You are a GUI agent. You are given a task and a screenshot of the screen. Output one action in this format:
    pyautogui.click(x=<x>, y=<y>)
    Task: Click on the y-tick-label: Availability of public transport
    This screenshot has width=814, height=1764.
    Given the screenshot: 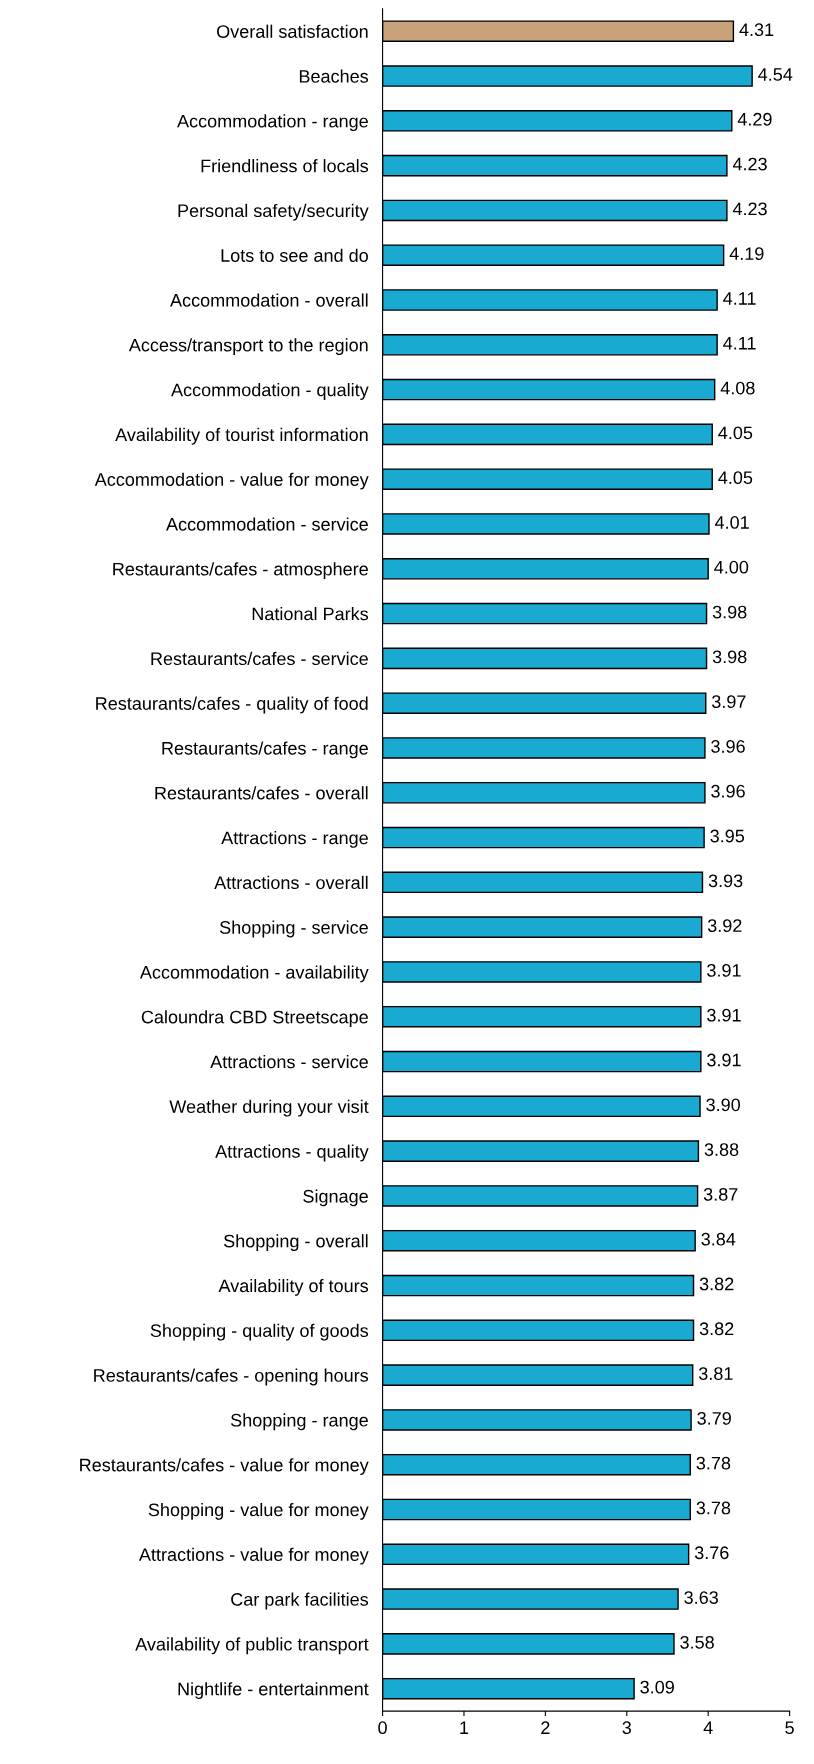 What is the action you would take?
    pyautogui.click(x=252, y=1646)
    